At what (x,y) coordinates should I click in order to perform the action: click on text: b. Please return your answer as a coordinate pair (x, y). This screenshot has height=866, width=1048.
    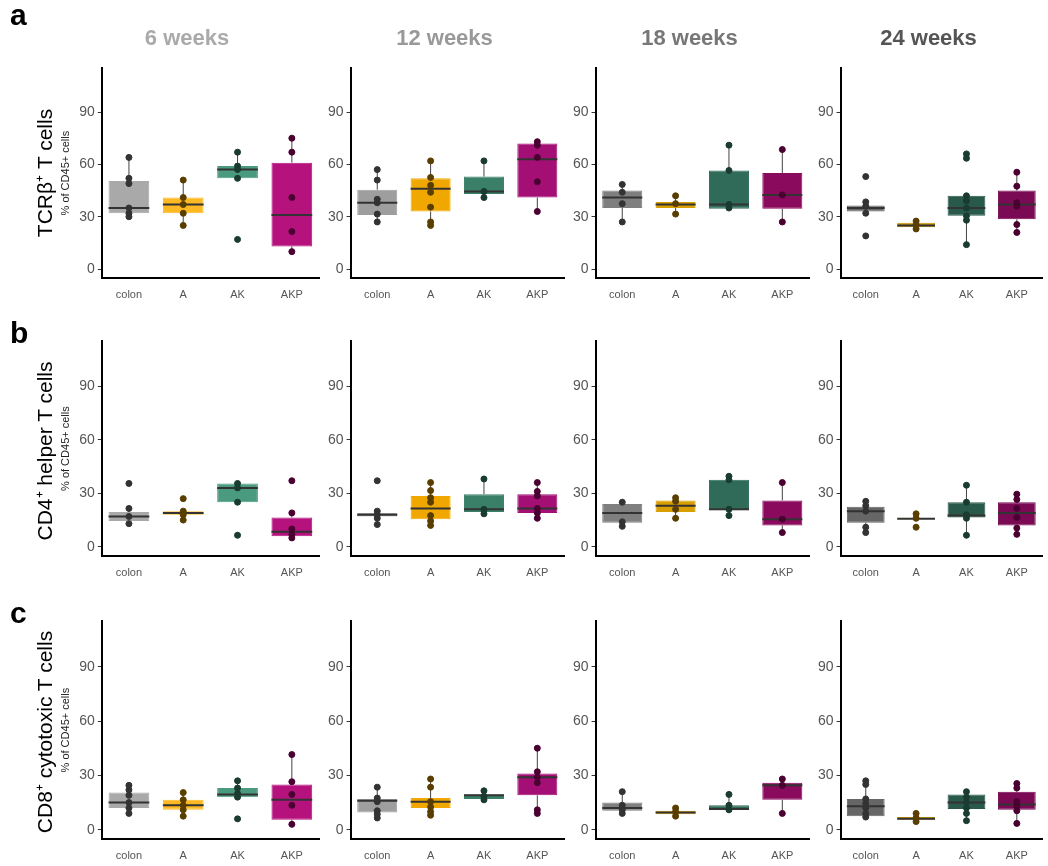
    Looking at the image, I should click on (19, 332).